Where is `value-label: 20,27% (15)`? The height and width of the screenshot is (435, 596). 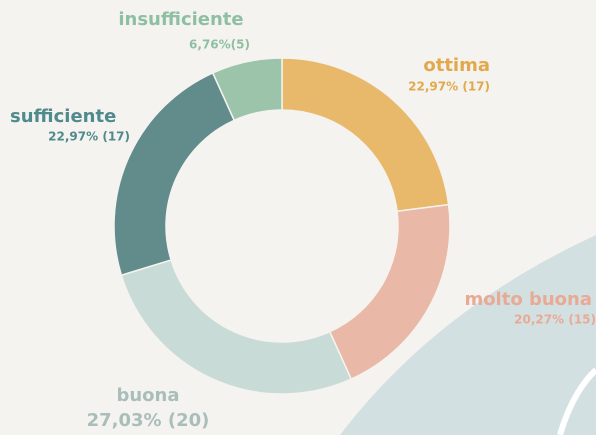 value-label: 20,27% (15) is located at coordinates (555, 320).